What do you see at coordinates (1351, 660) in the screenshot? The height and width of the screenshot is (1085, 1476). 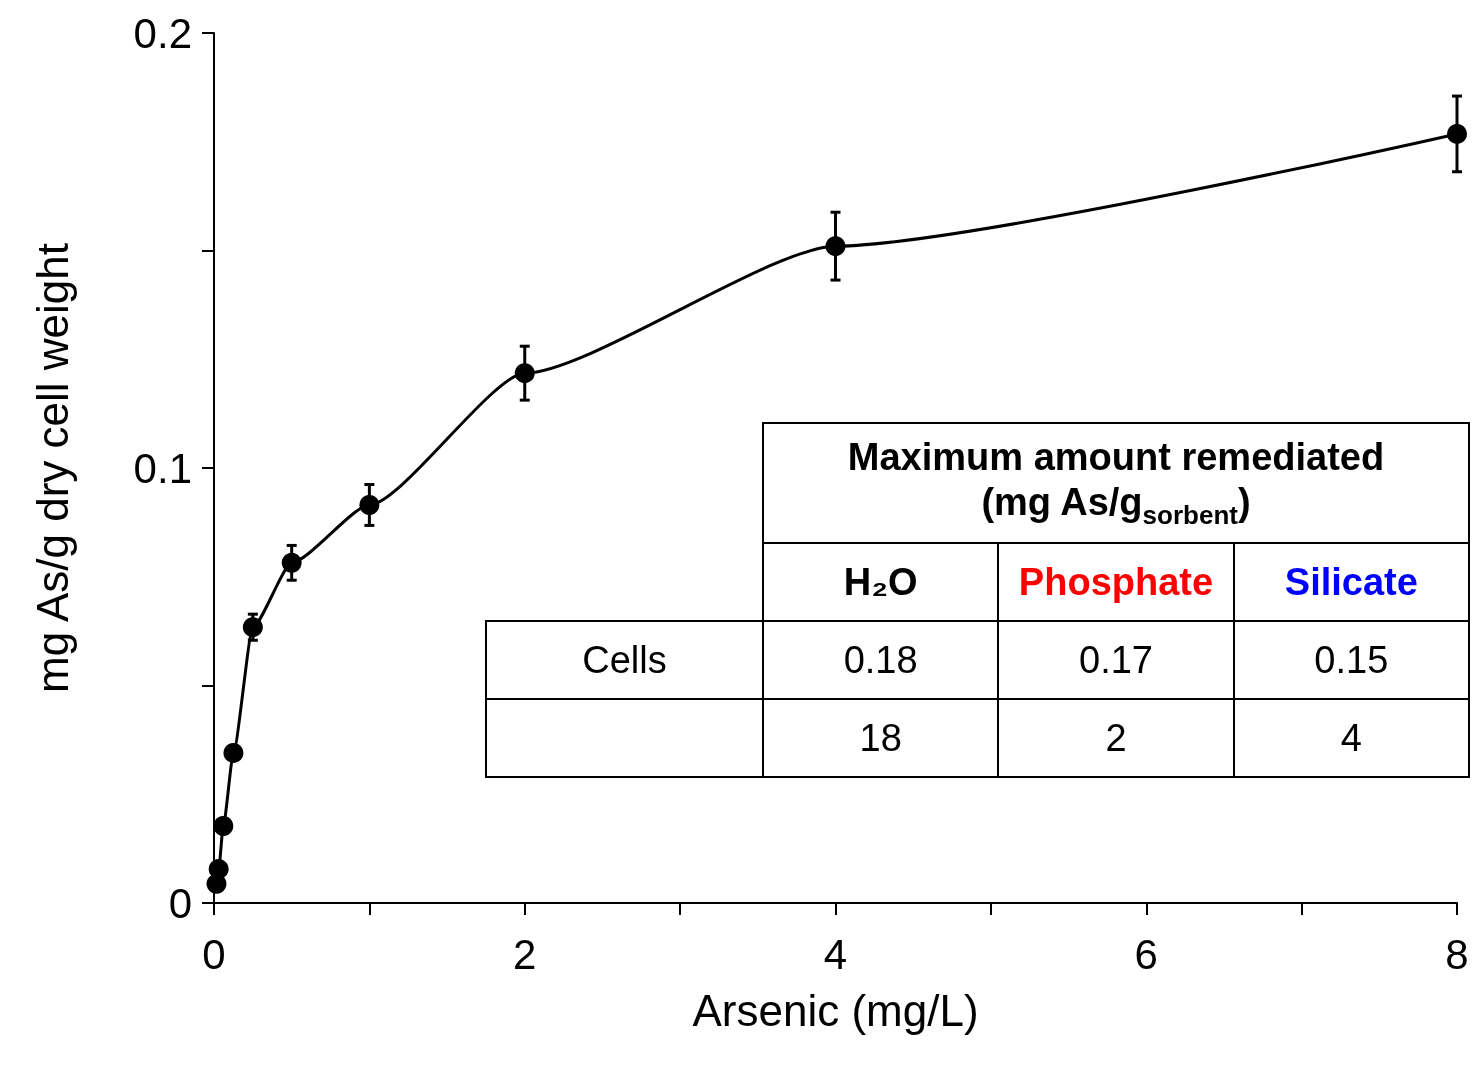 I see `annotation: 0.15` at bounding box center [1351, 660].